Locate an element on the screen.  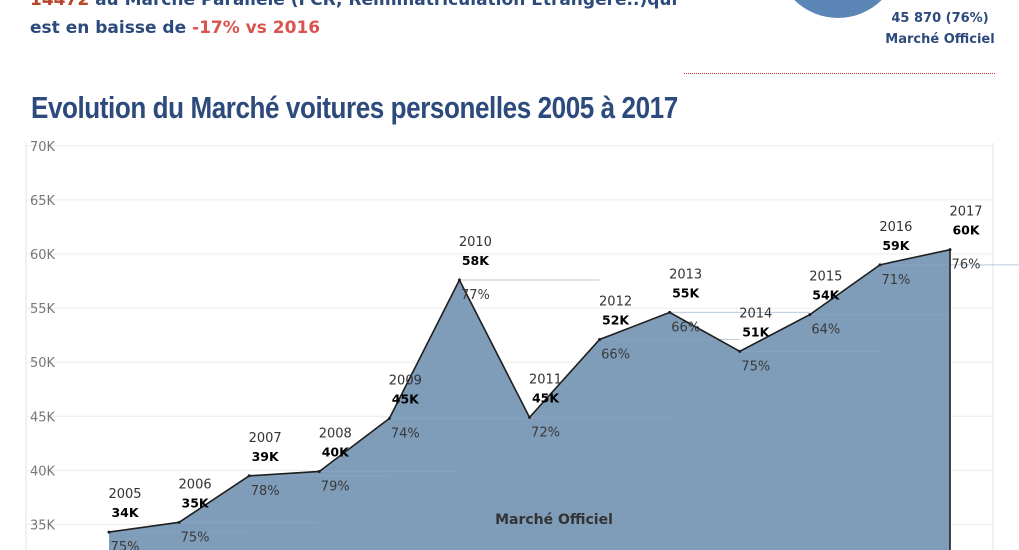
year-label: 2007 is located at coordinates (265, 438).